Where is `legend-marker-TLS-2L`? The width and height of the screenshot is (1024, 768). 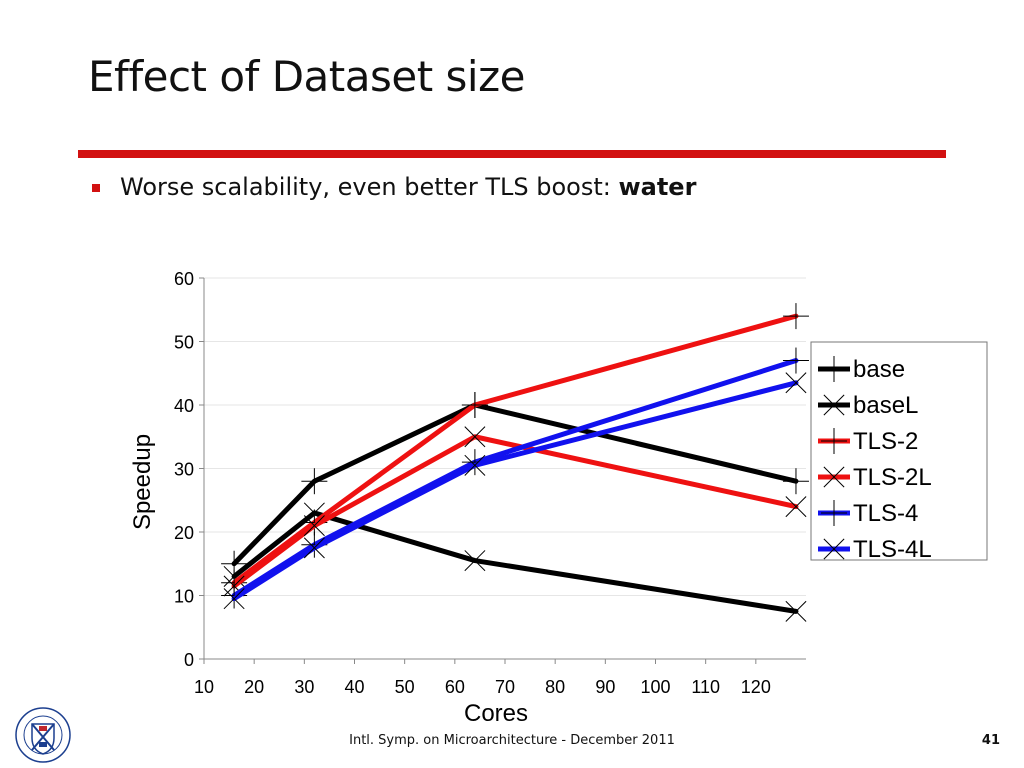
legend-marker-TLS-2L is located at coordinates (834, 477).